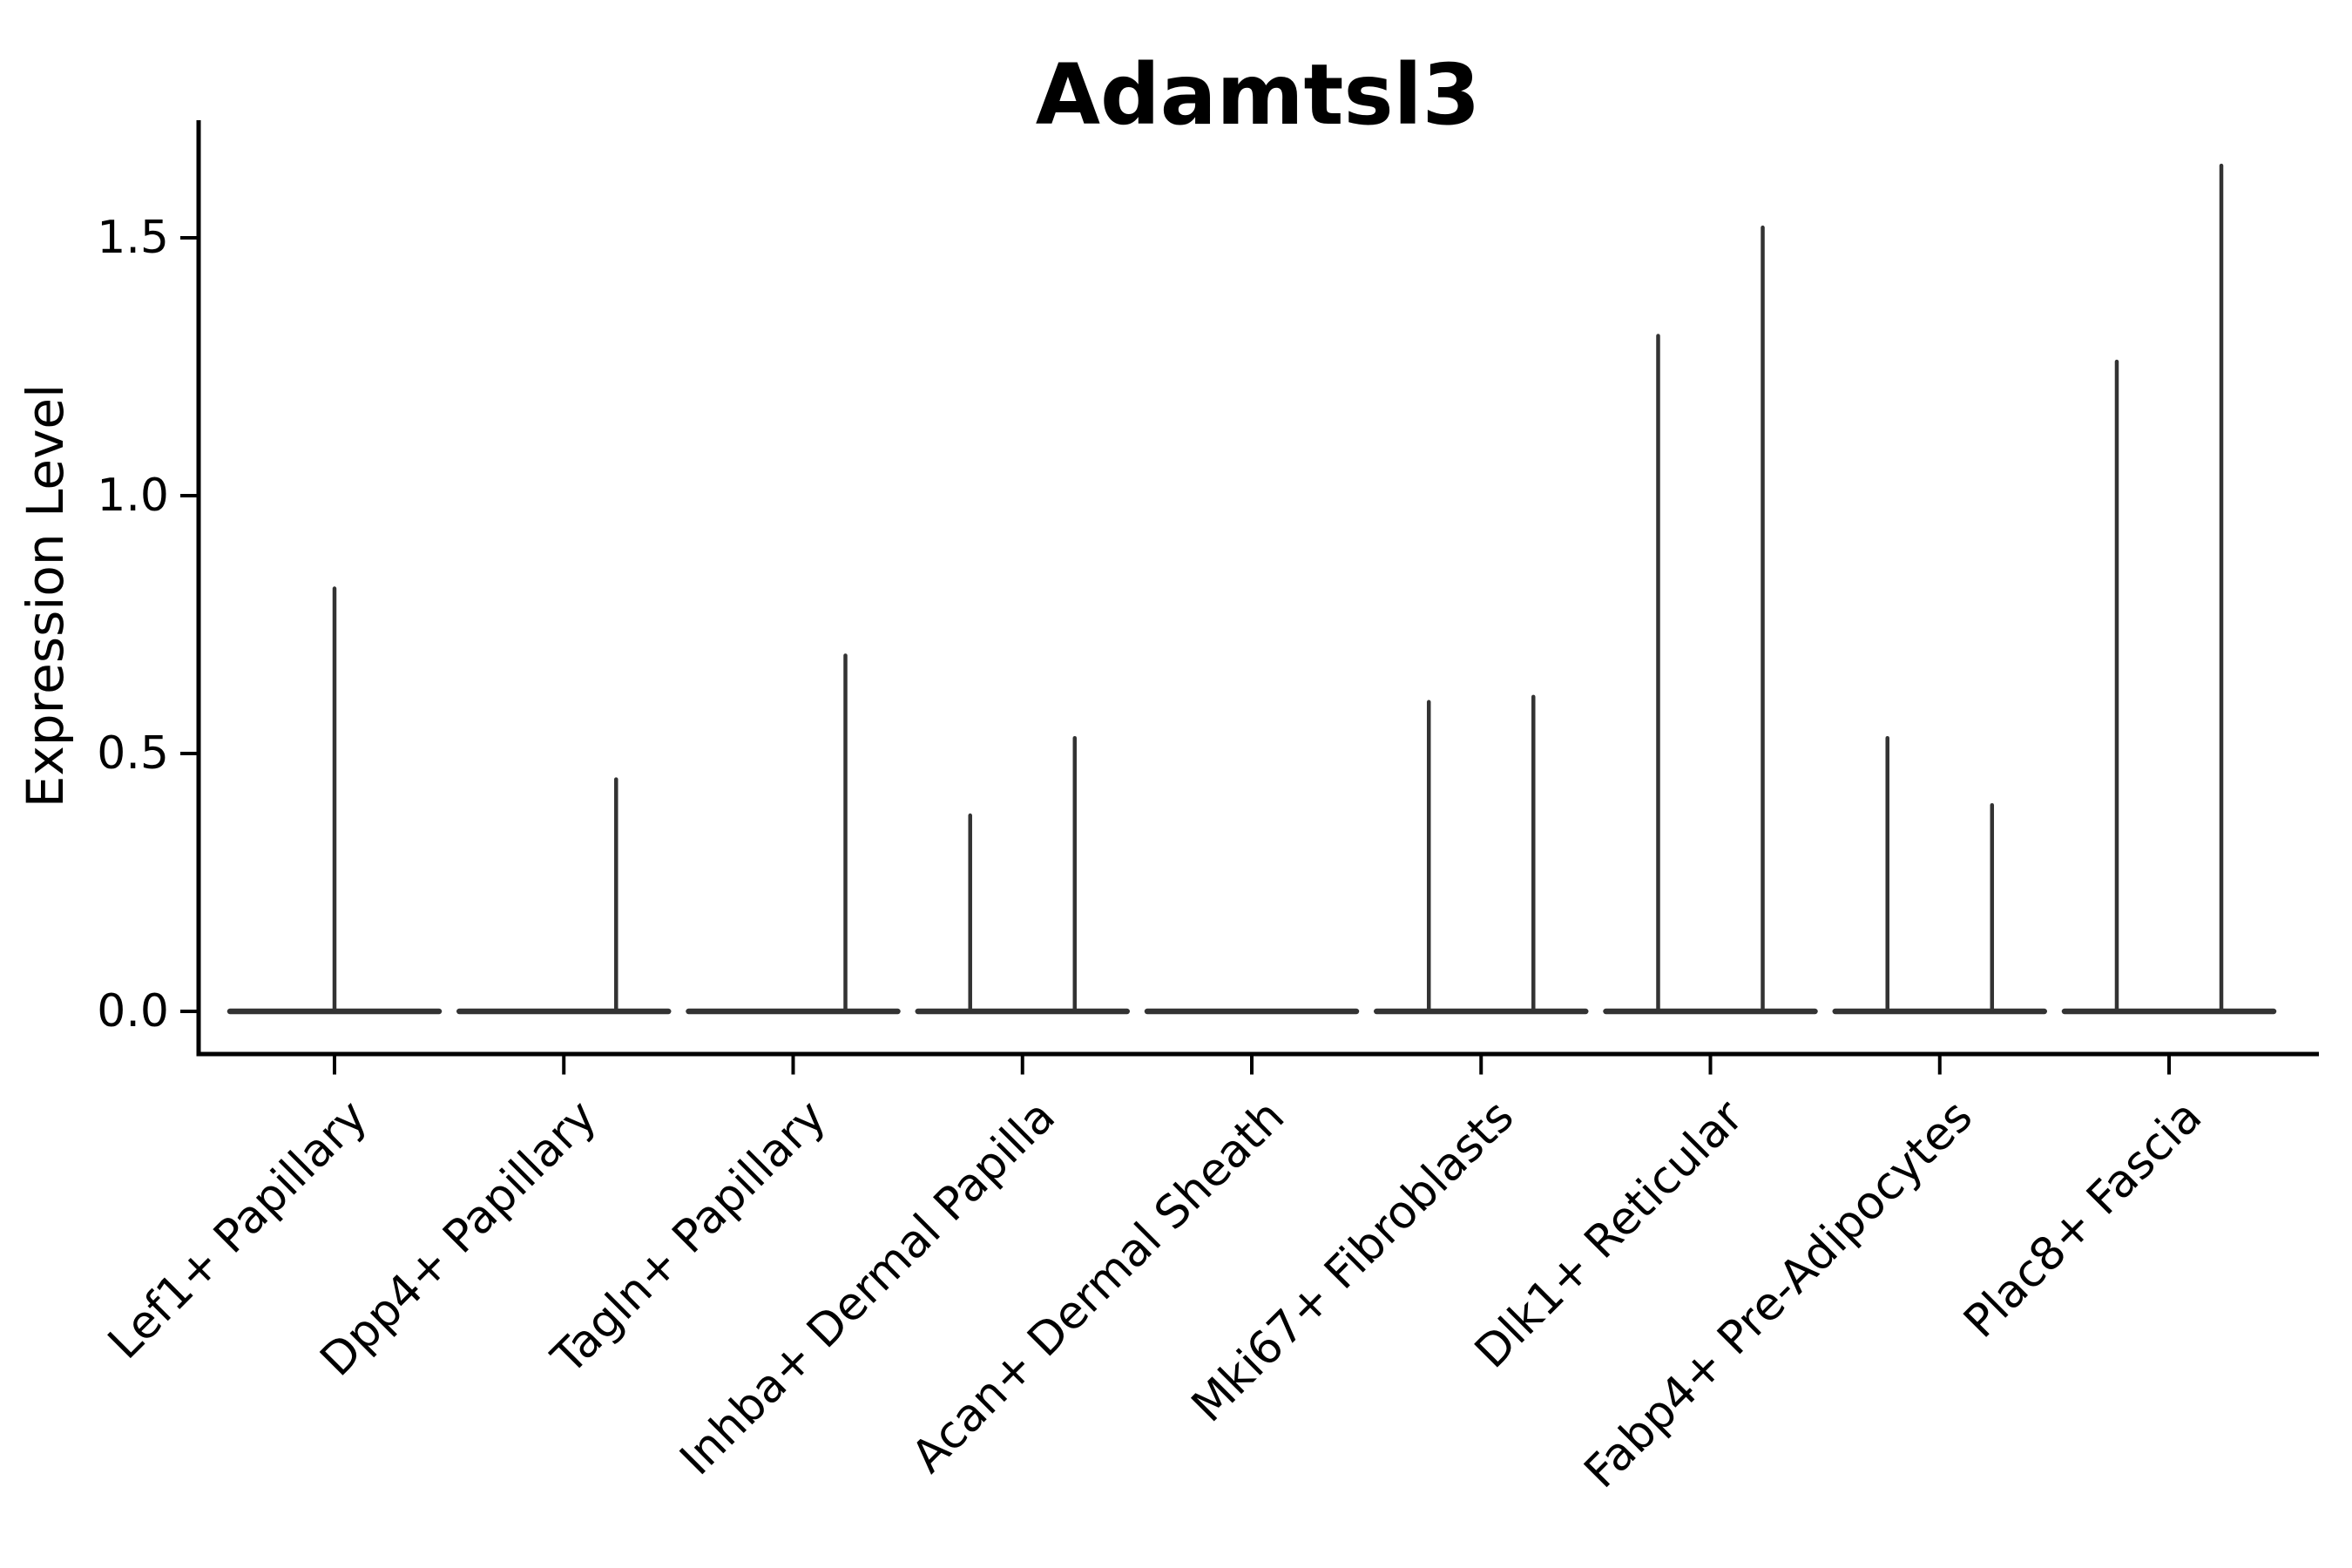 The image size is (2352, 1568). I want to click on y-tick-label: 0.5, so click(133, 753).